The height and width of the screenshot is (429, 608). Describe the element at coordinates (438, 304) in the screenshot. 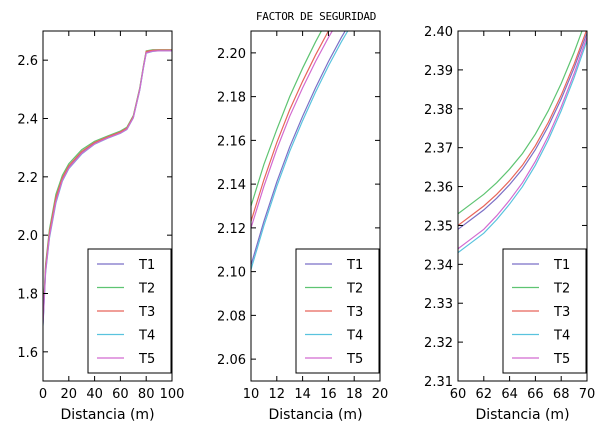

I see `y-tick-label: 2.33` at that location.